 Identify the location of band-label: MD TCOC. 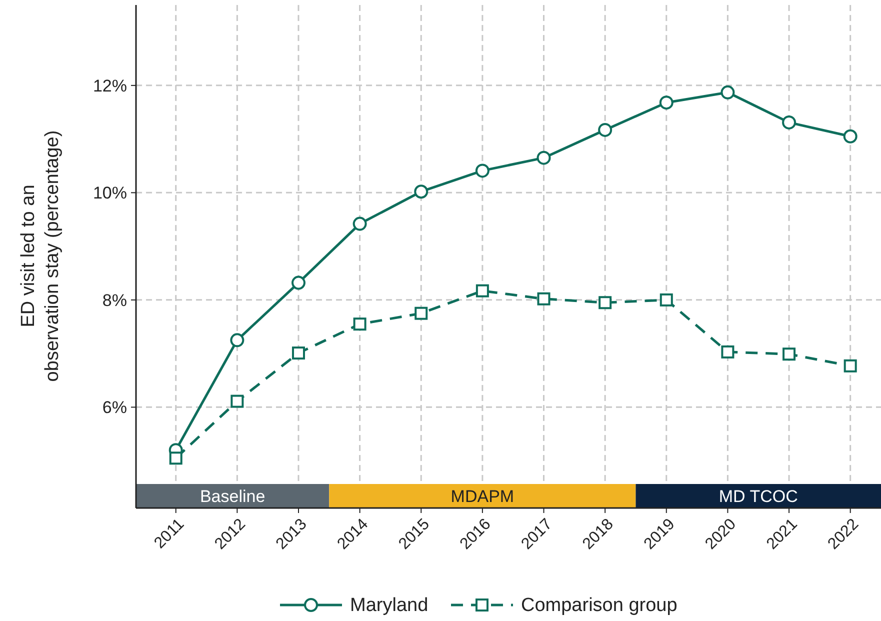
(758, 496).